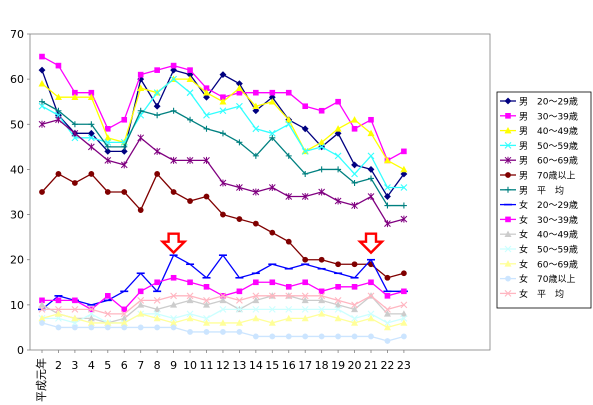 Image resolution: width=593 pixels, height=405 pixels. Describe the element at coordinates (173, 243) in the screenshot. I see `down-arrow-icon` at that location.